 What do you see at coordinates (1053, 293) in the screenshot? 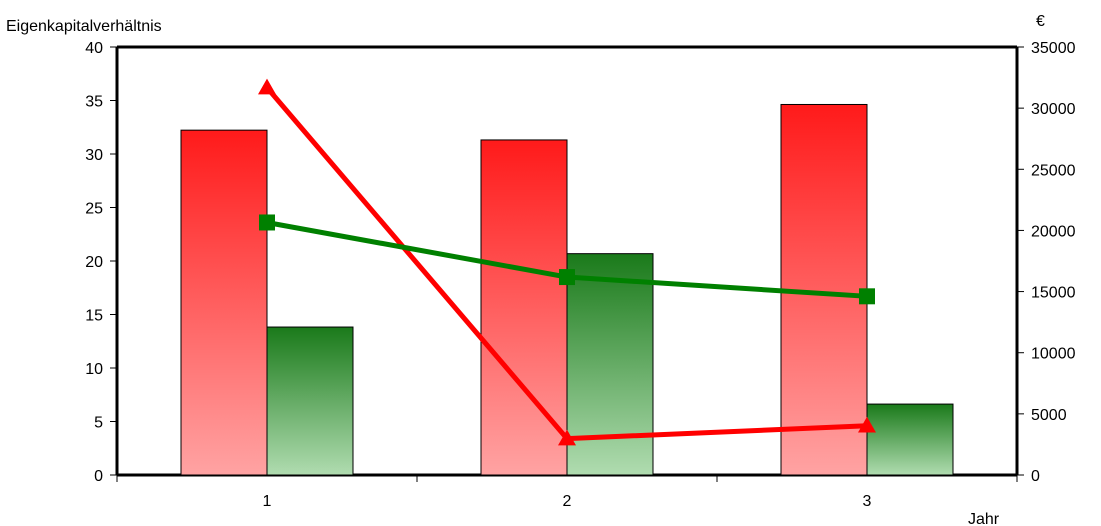
I see `right-tick-label-15000: 15000` at bounding box center [1053, 293].